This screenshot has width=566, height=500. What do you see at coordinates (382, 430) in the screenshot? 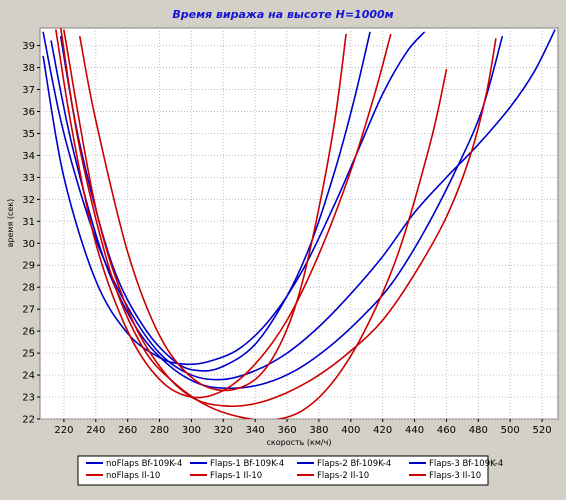
I see `x-tick-label: 420` at bounding box center [382, 430].